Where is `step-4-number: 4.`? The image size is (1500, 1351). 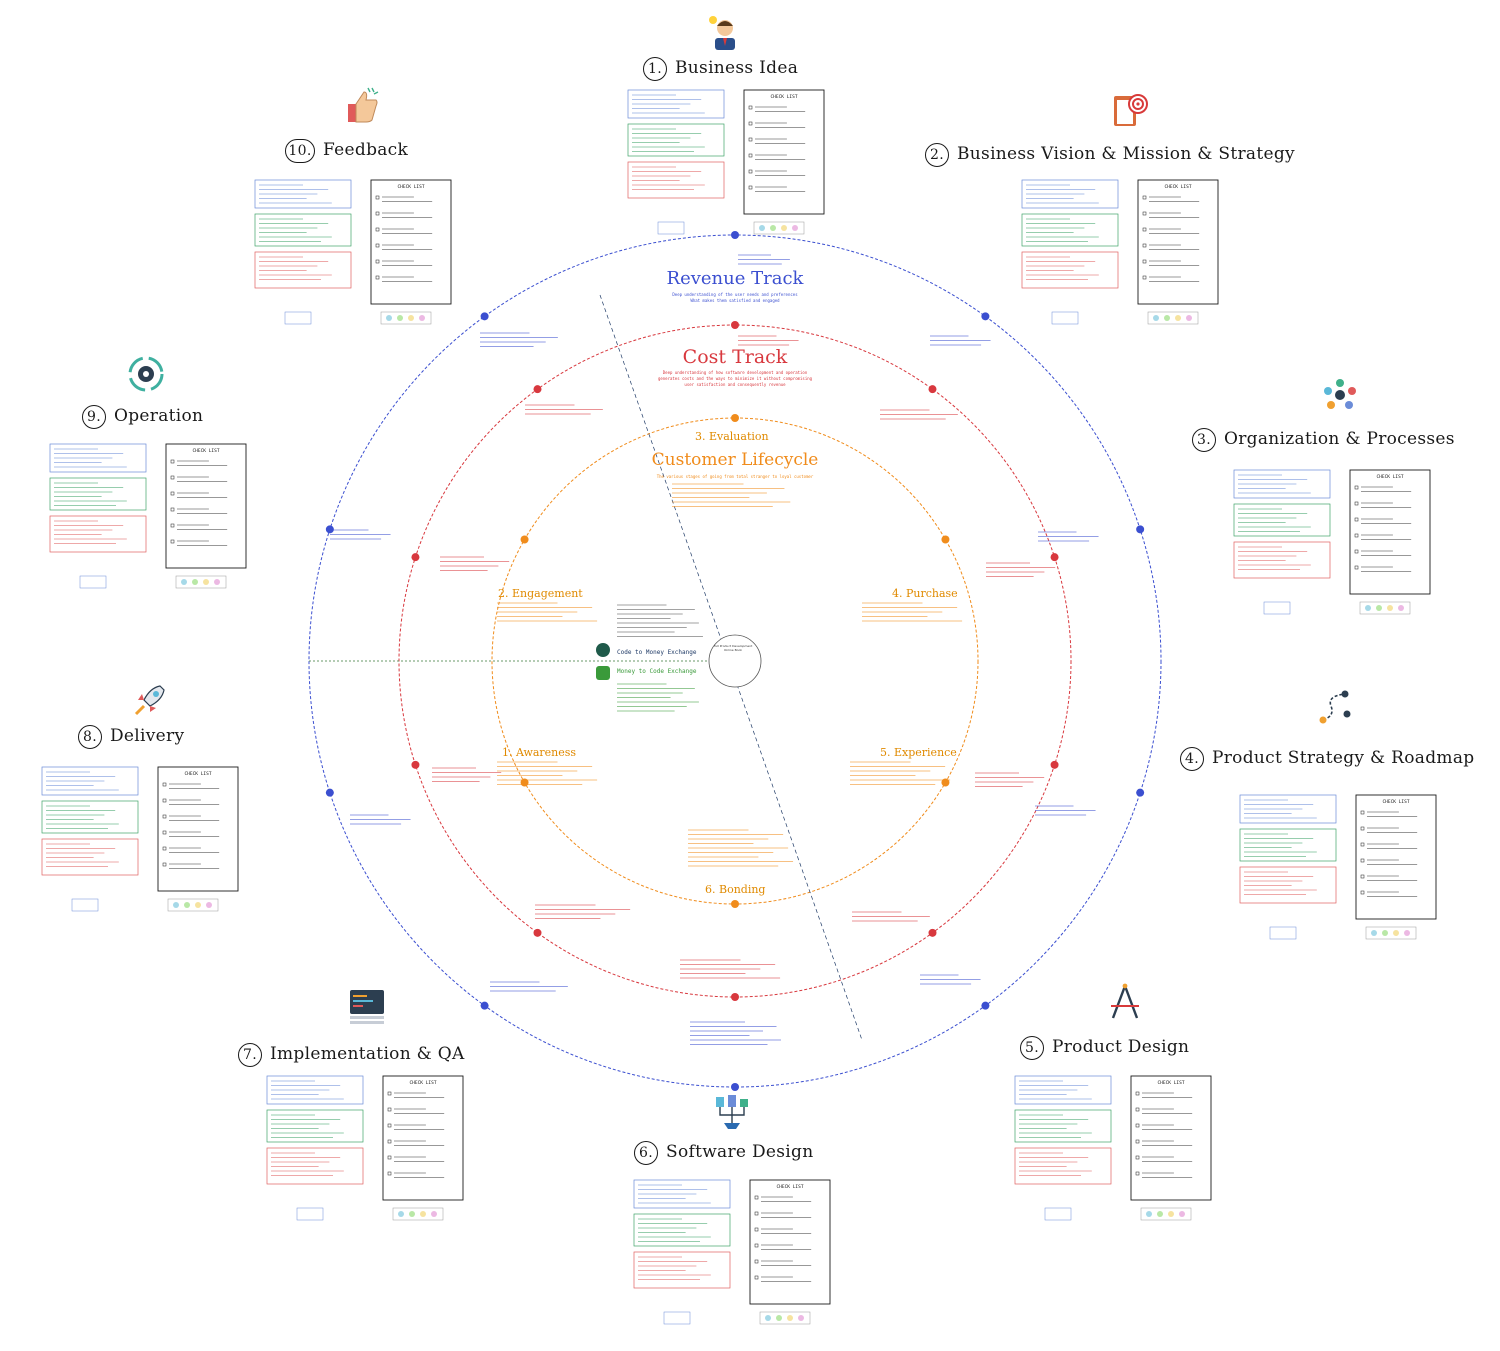 step-4-number: 4. is located at coordinates (1192, 759).